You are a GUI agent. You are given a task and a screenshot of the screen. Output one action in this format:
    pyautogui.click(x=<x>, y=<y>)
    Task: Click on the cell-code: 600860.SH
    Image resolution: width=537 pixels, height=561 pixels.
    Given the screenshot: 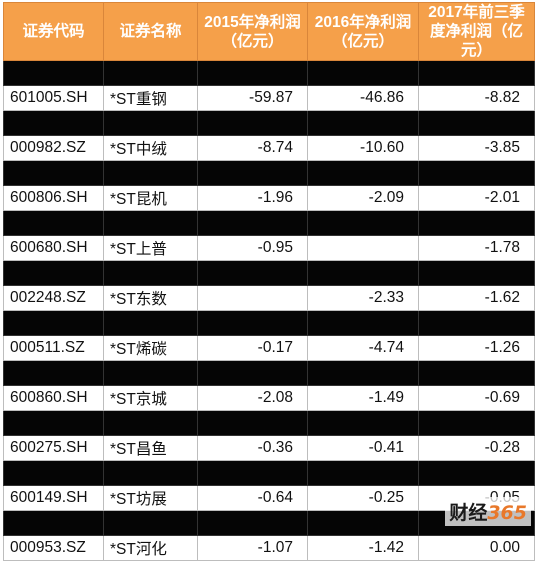 What is the action you would take?
    pyautogui.click(x=53, y=398)
    